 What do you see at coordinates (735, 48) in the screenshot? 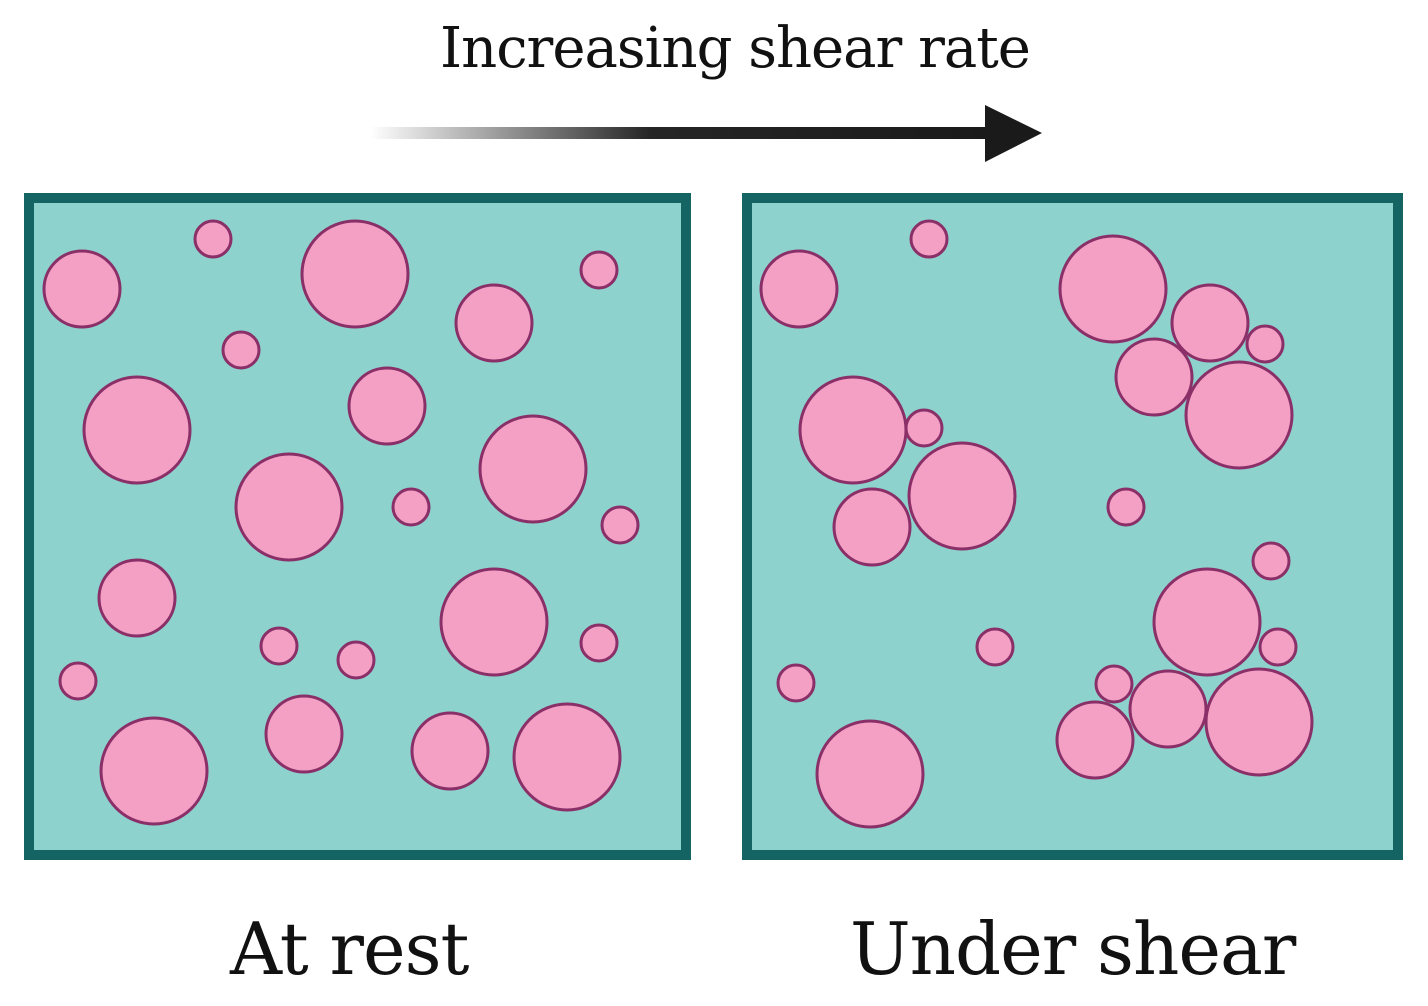
I see `shear-rate-title: Increasing shear rate` at bounding box center [735, 48].